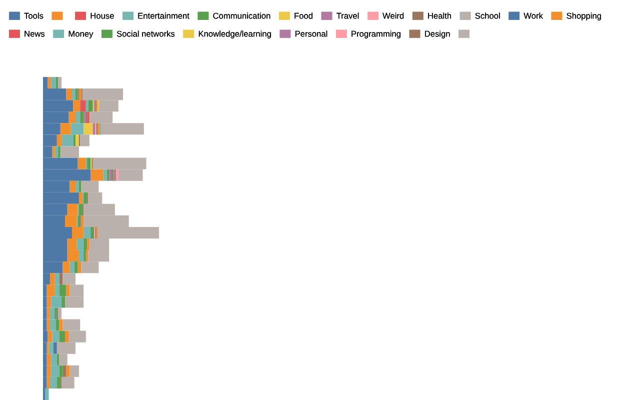 The width and height of the screenshot is (640, 400). What do you see at coordinates (145, 33) in the screenshot?
I see `legend-label: Social networks` at bounding box center [145, 33].